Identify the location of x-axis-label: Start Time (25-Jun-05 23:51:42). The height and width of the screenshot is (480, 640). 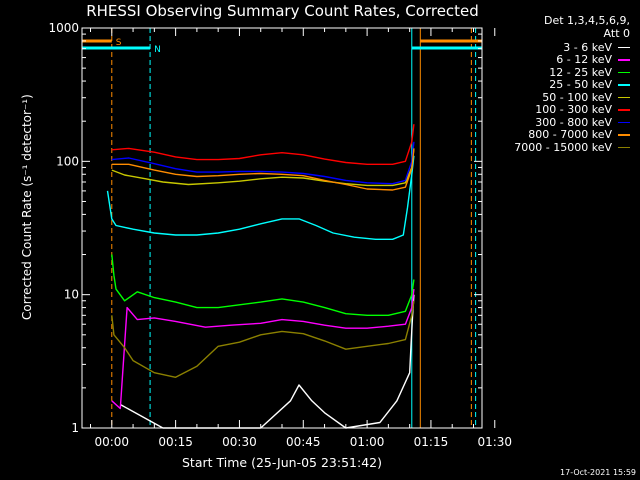
(282, 462).